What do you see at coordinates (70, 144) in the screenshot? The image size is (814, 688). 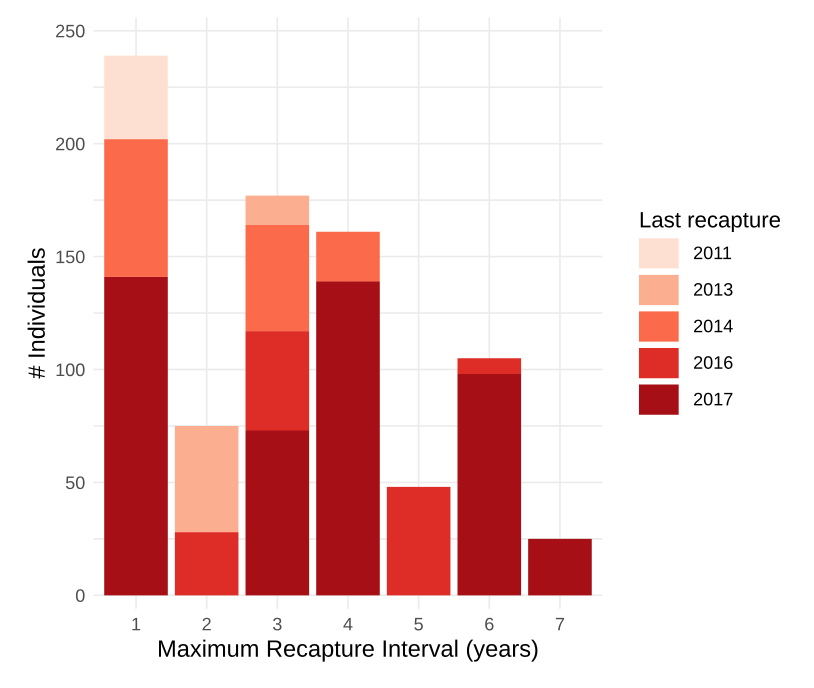 I see `y-tick-label: 200` at bounding box center [70, 144].